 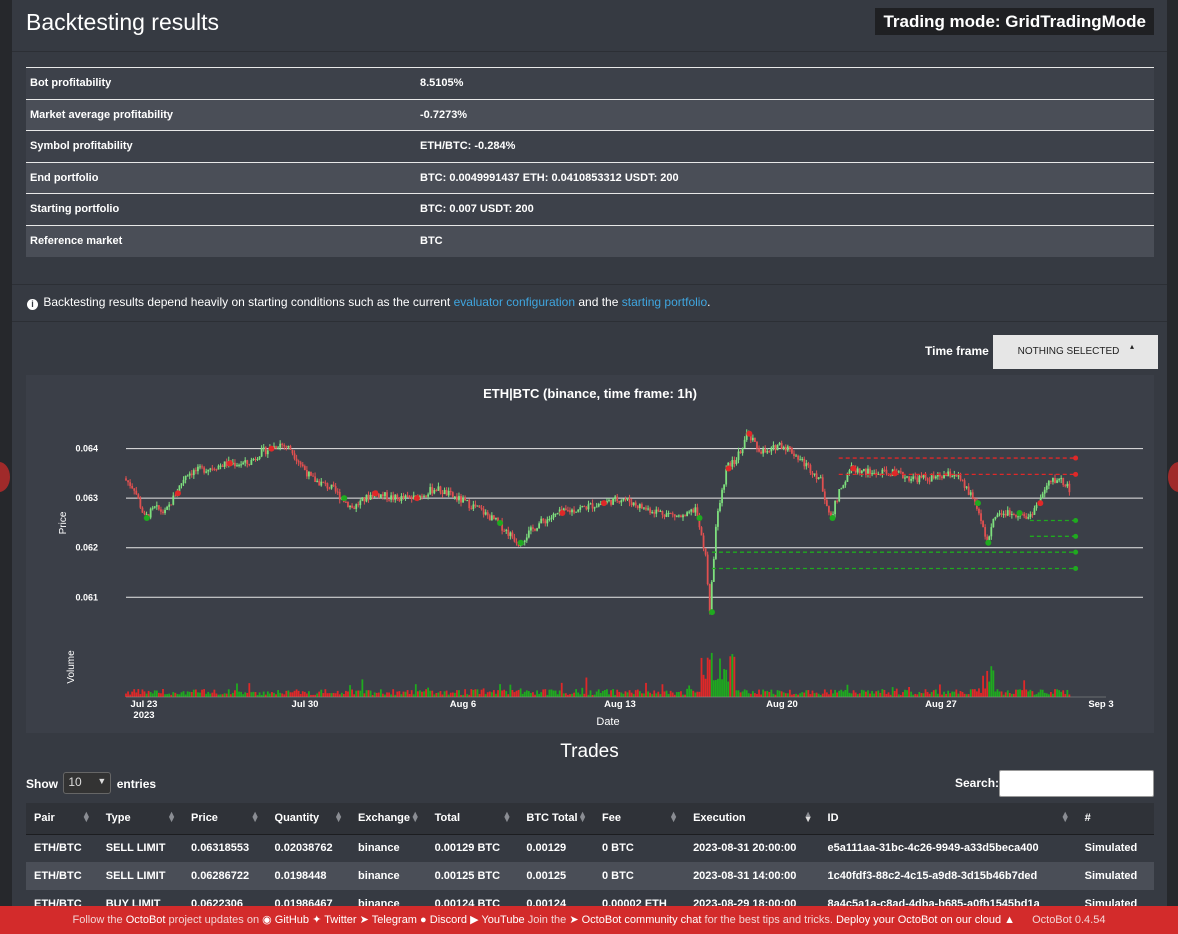 What do you see at coordinates (388, 819) in the screenshot?
I see `column-header: Exchange ▲ ▼` at bounding box center [388, 819].